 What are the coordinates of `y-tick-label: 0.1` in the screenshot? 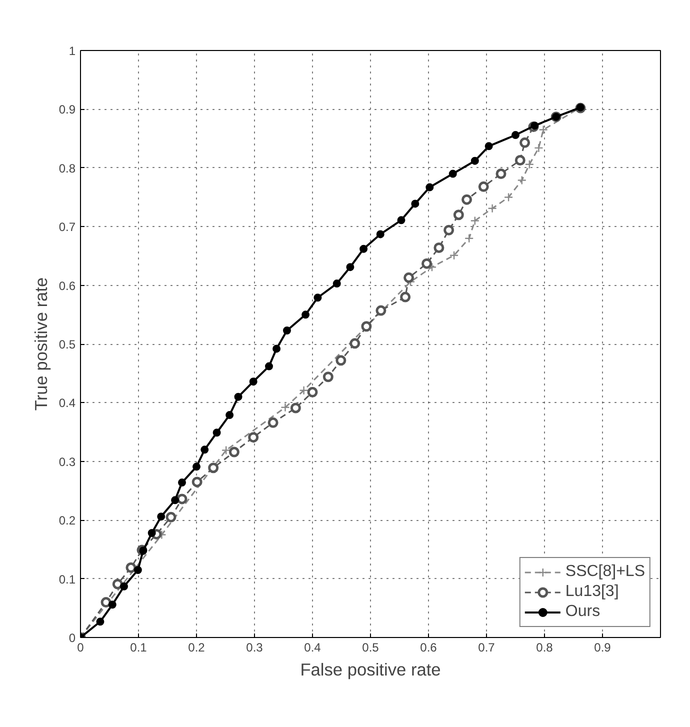 It's located at (67, 579).